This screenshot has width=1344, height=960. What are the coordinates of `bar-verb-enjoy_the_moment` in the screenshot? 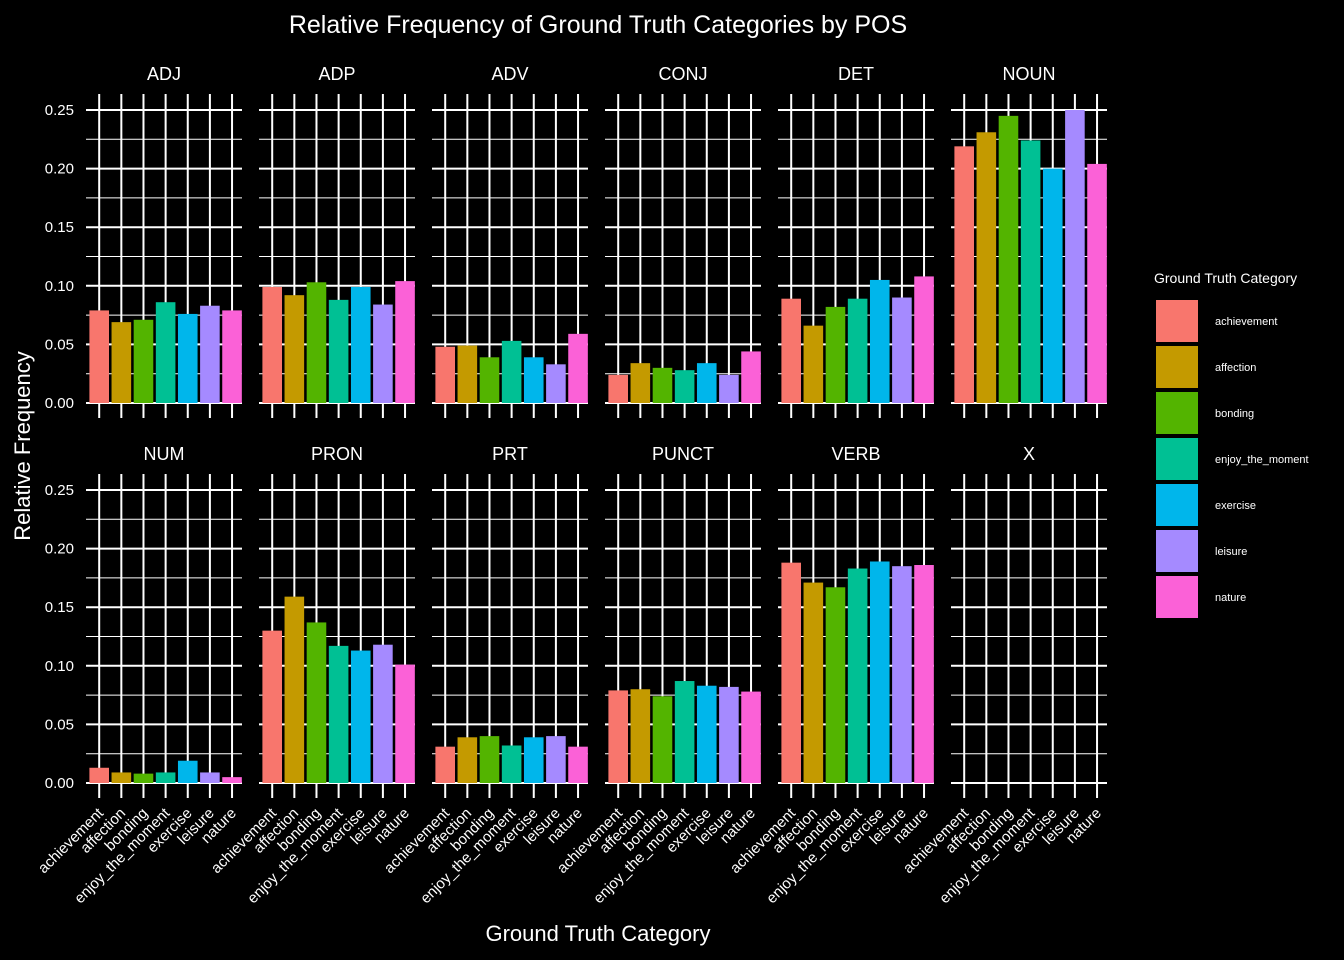 It's located at (857, 675).